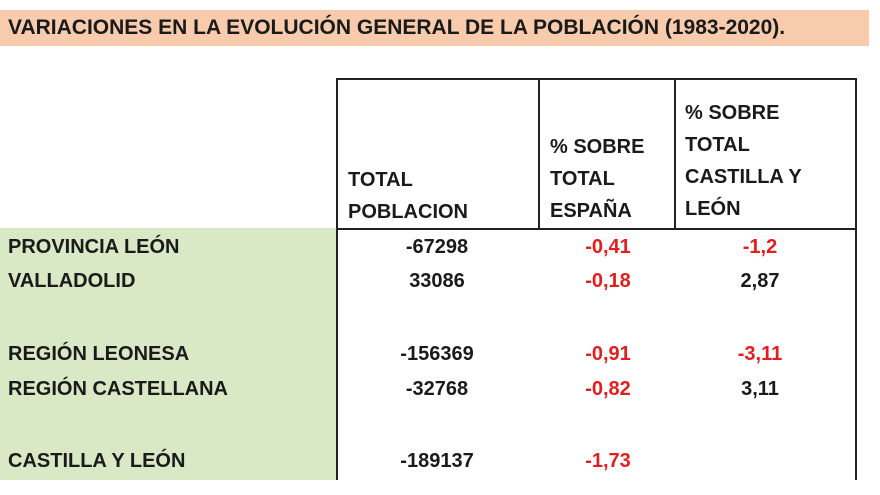 The width and height of the screenshot is (880, 495). What do you see at coordinates (760, 389) in the screenshot?
I see `cell-cyl: 3,11` at bounding box center [760, 389].